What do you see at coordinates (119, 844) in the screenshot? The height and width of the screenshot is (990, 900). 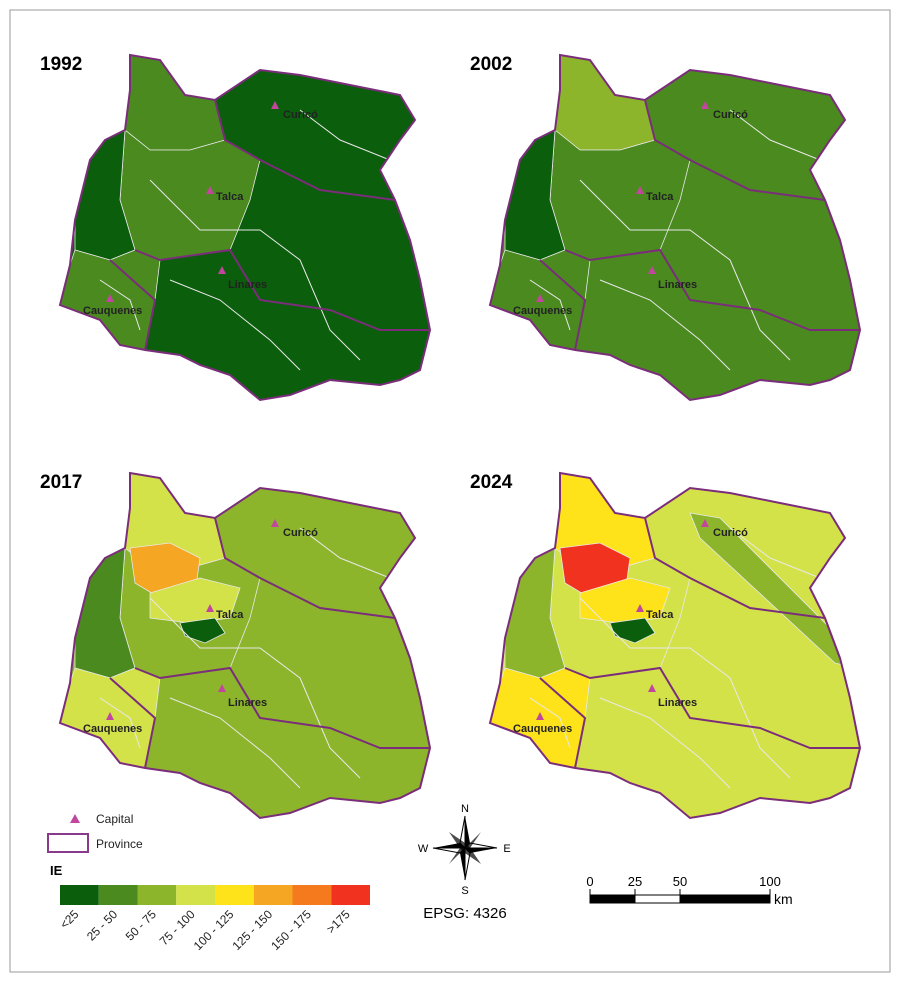 I see `legend-province: Province` at bounding box center [119, 844].